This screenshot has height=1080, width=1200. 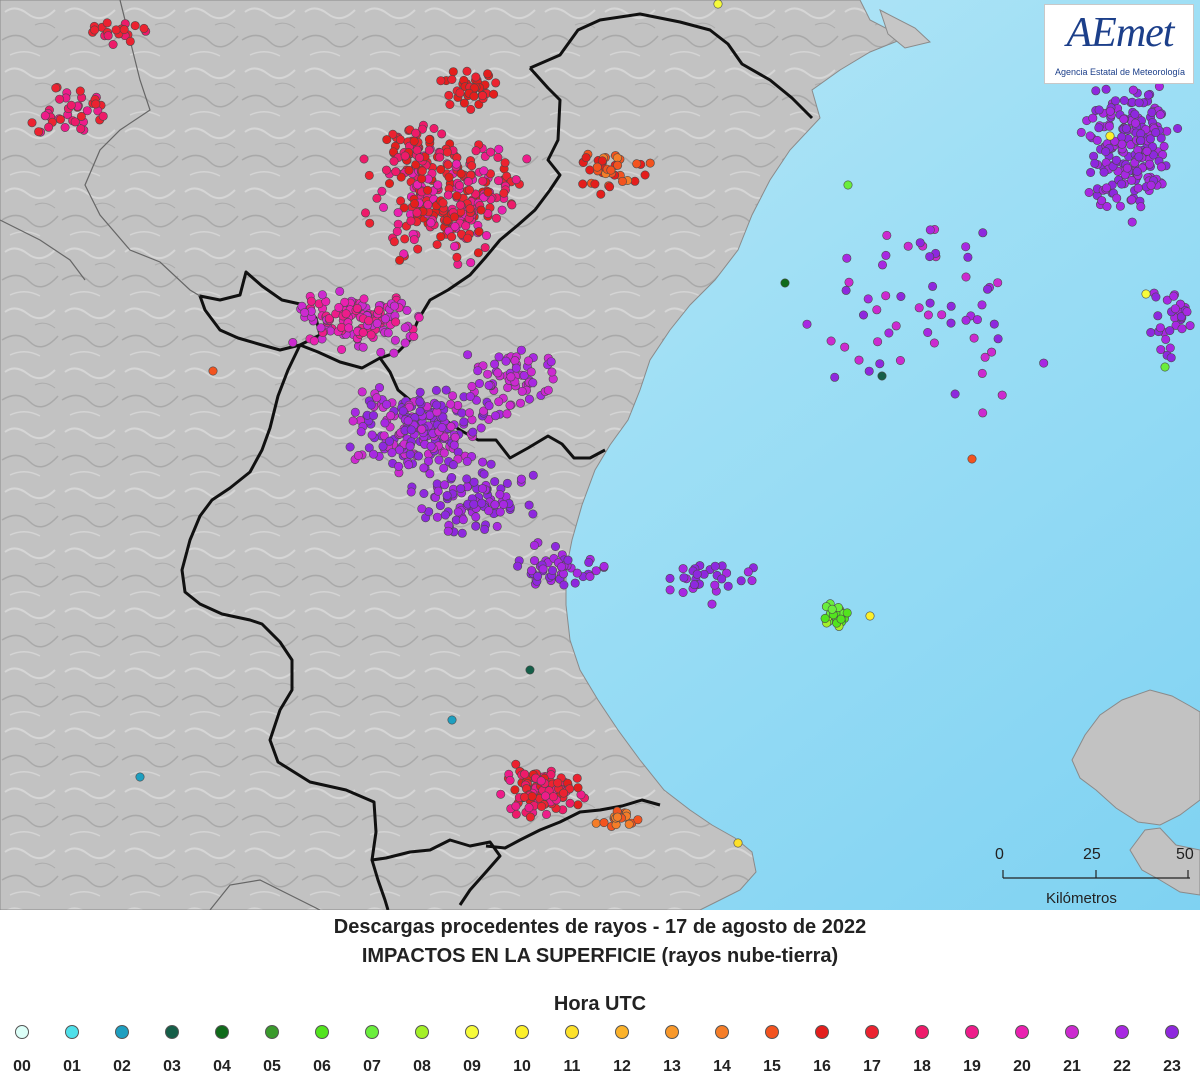 What do you see at coordinates (1096, 874) in the screenshot?
I see `scale-bar` at bounding box center [1096, 874].